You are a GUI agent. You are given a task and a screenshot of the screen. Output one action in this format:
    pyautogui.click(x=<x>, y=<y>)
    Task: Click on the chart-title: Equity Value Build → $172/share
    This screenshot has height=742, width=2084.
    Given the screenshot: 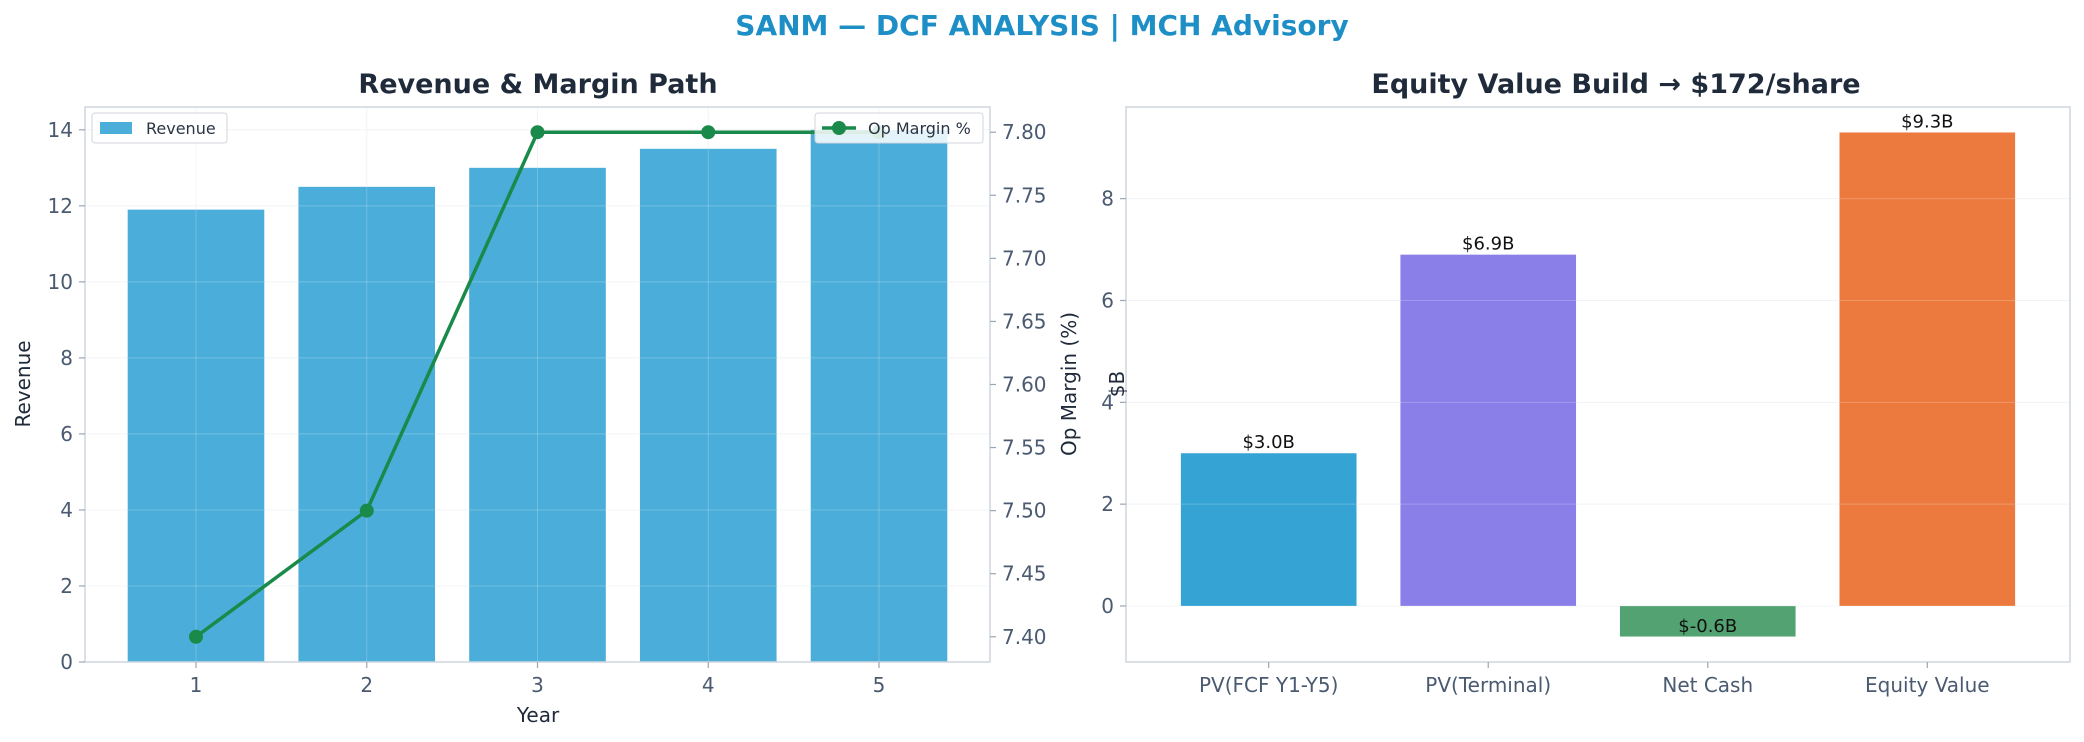 What is the action you would take?
    pyautogui.click(x=1615, y=84)
    